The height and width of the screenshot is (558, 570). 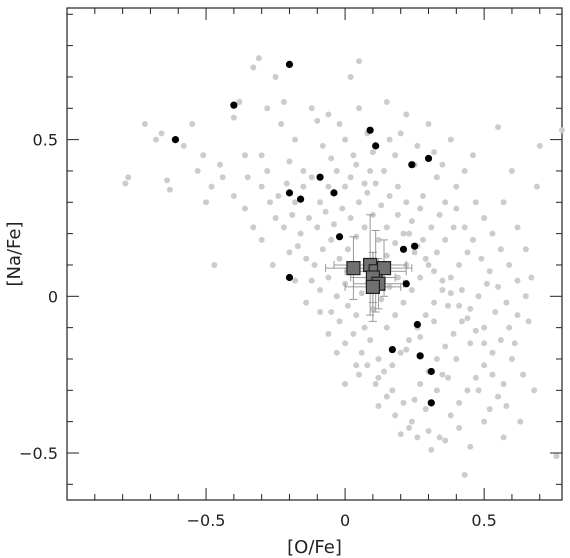 I want to click on y-tick-label-0: 0, so click(x=53, y=296).